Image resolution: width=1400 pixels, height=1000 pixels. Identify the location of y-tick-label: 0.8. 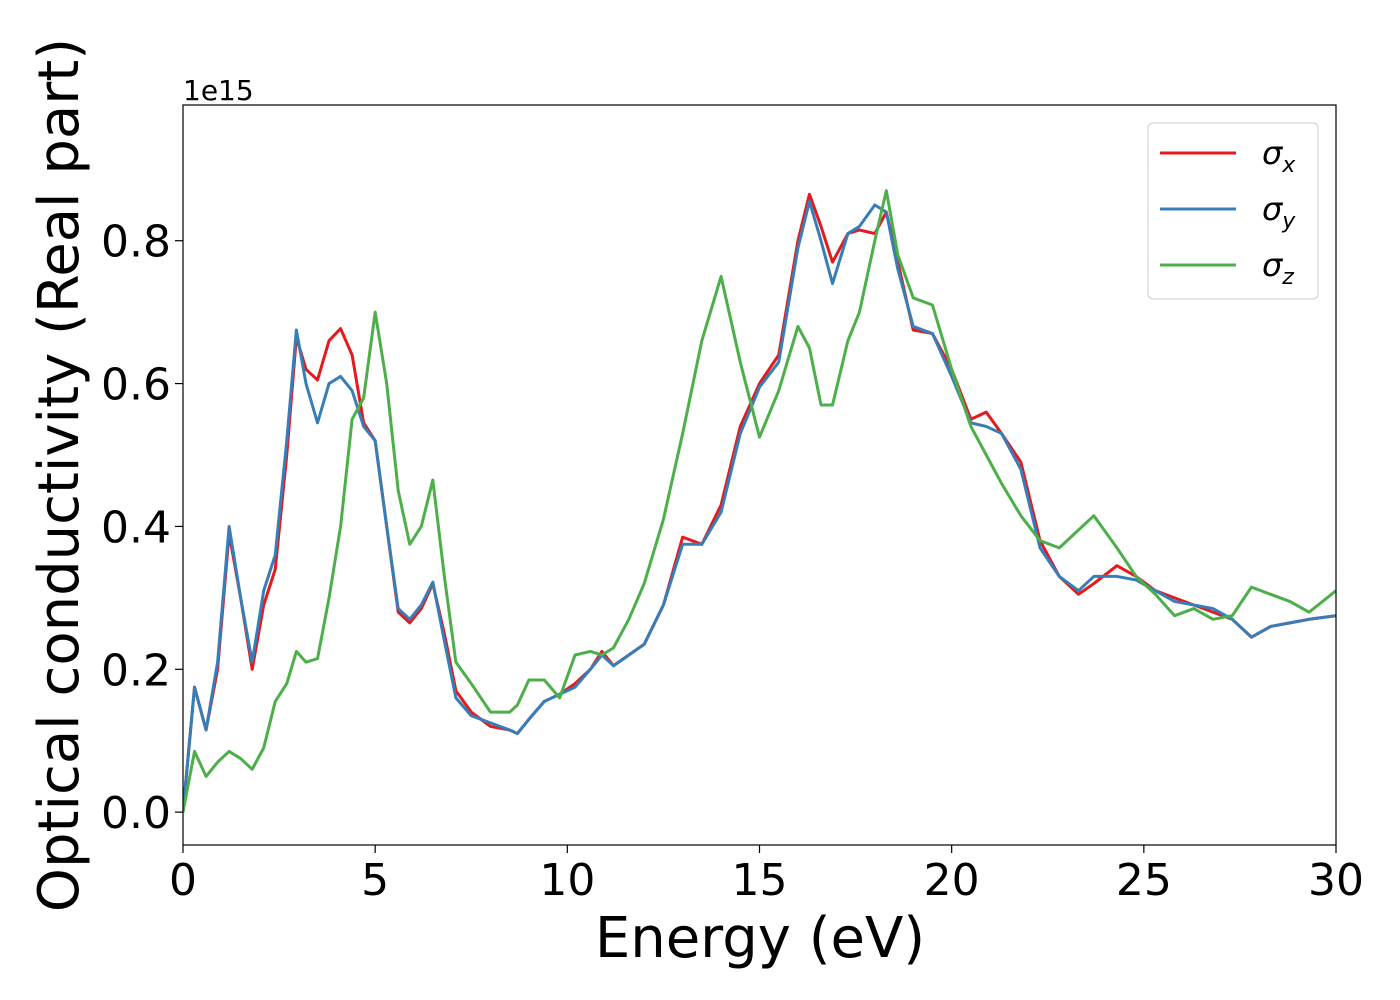
(136, 242).